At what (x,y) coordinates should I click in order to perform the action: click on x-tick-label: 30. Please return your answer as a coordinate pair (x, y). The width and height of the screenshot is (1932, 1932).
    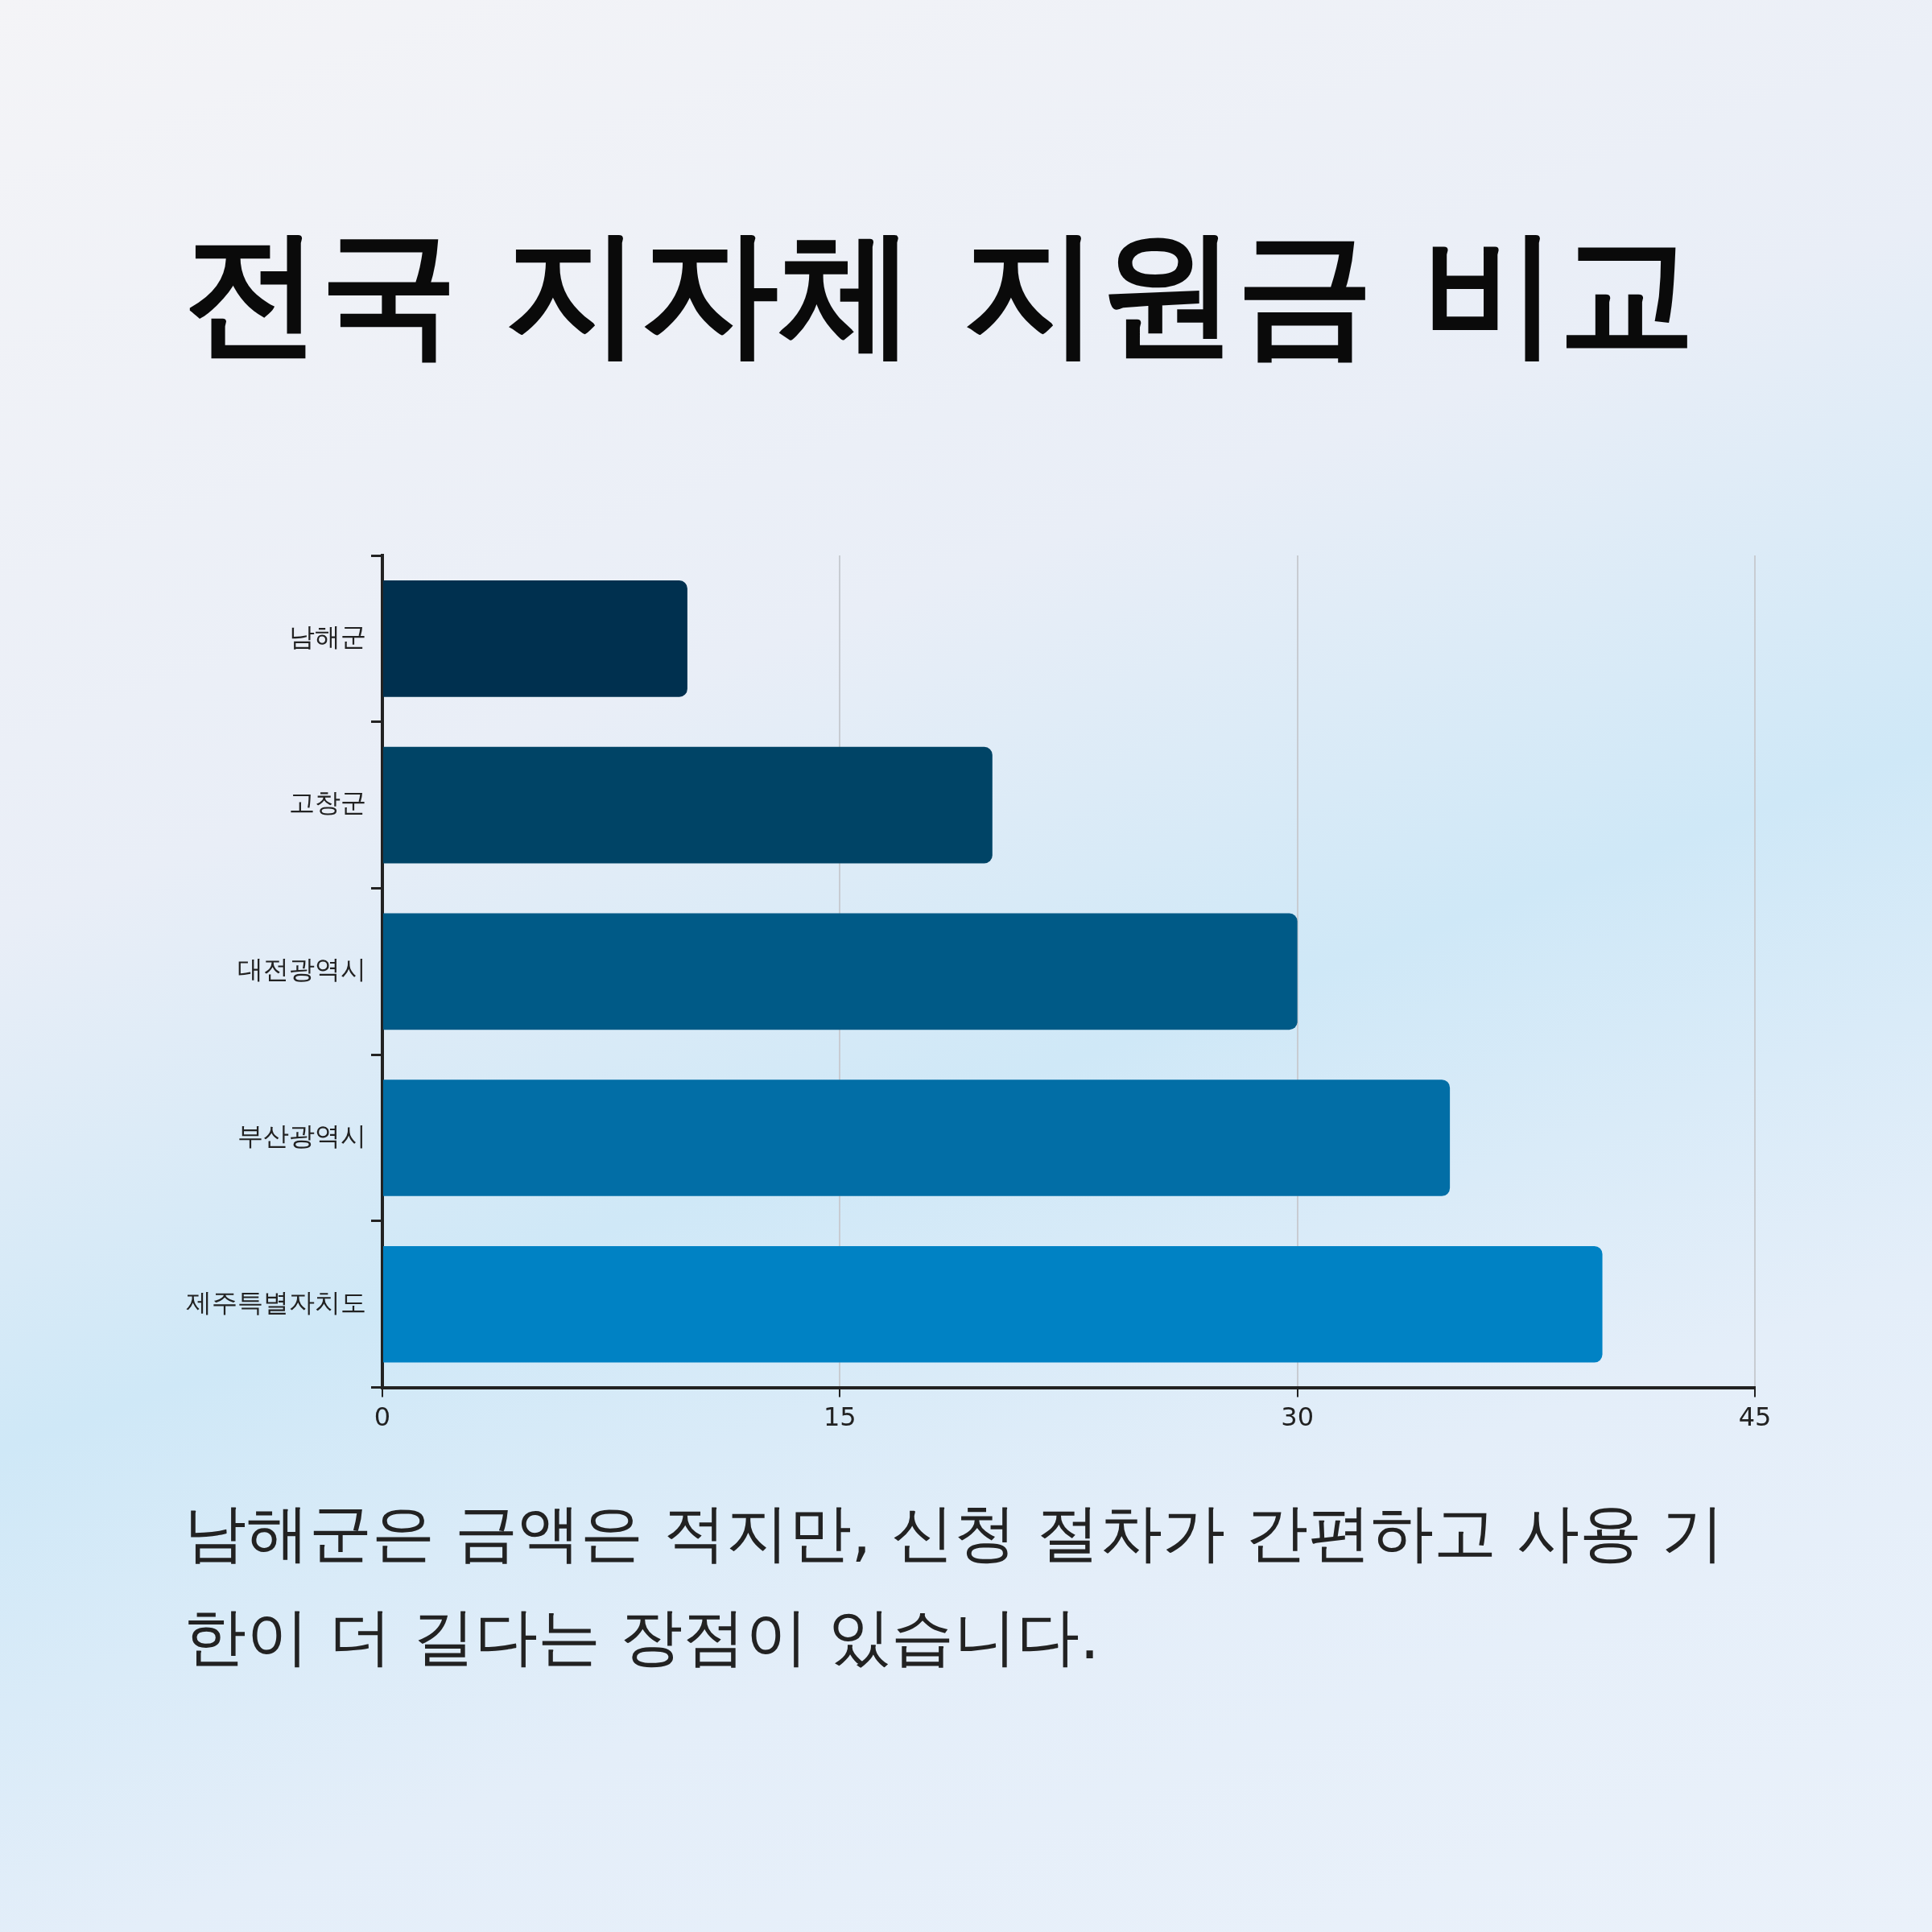
    Looking at the image, I should click on (1298, 1417).